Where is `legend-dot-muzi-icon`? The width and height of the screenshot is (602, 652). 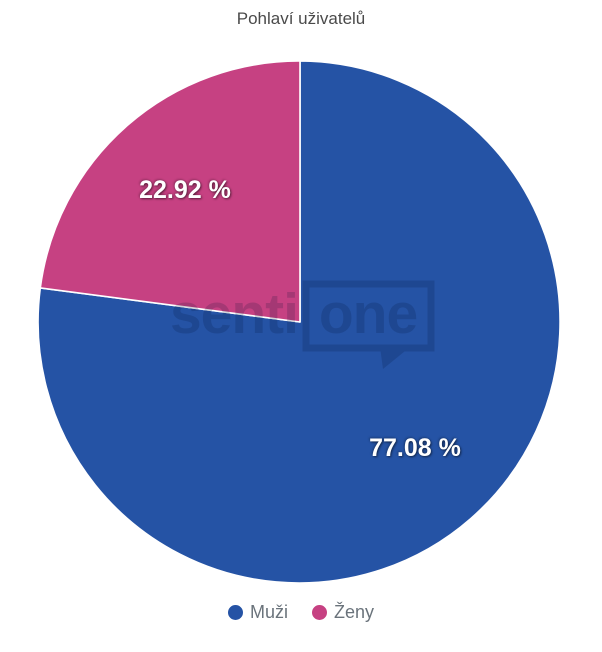
legend-dot-muzi-icon is located at coordinates (235, 612).